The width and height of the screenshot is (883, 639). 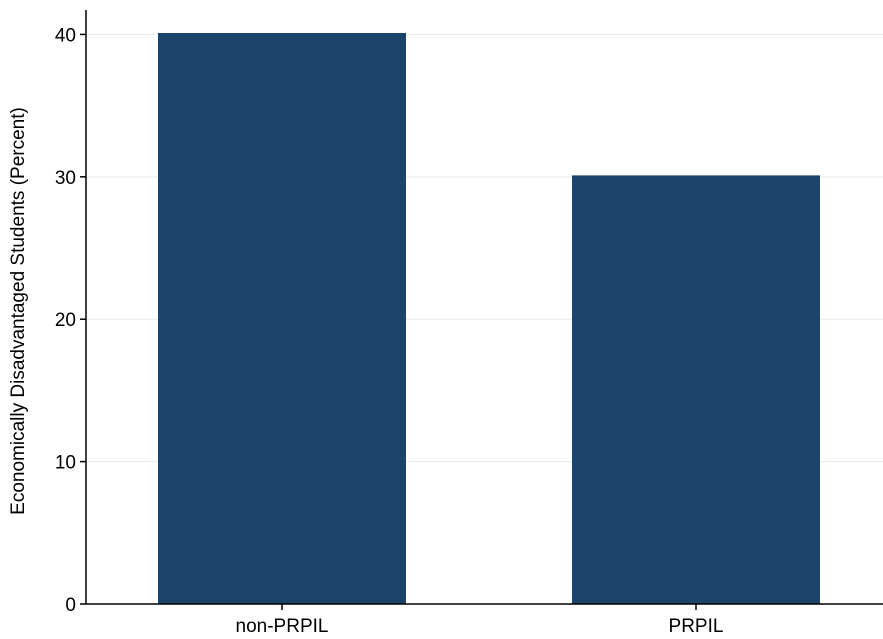 I want to click on y-tick-label: 40, so click(x=65, y=35).